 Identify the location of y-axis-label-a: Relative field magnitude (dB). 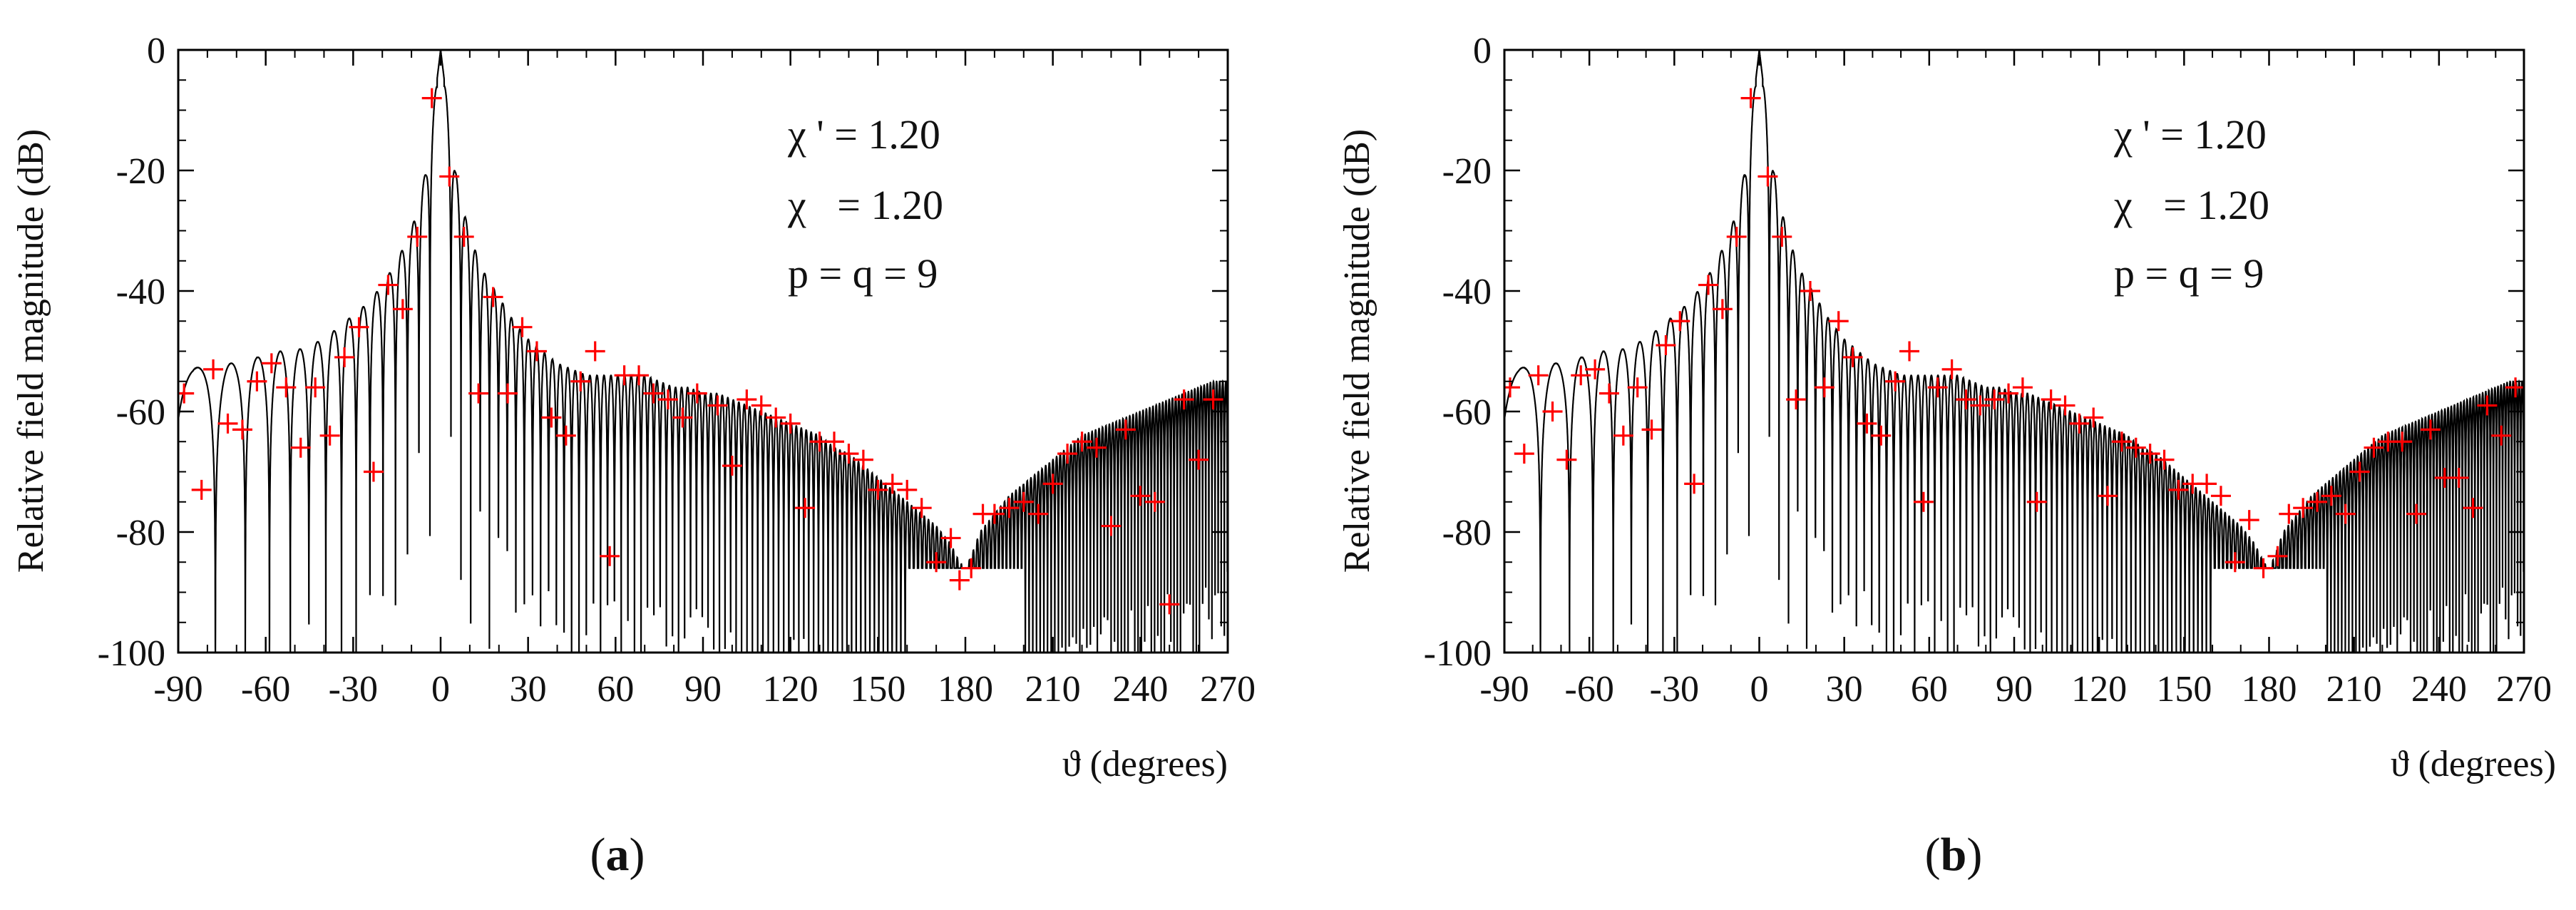
(31, 351).